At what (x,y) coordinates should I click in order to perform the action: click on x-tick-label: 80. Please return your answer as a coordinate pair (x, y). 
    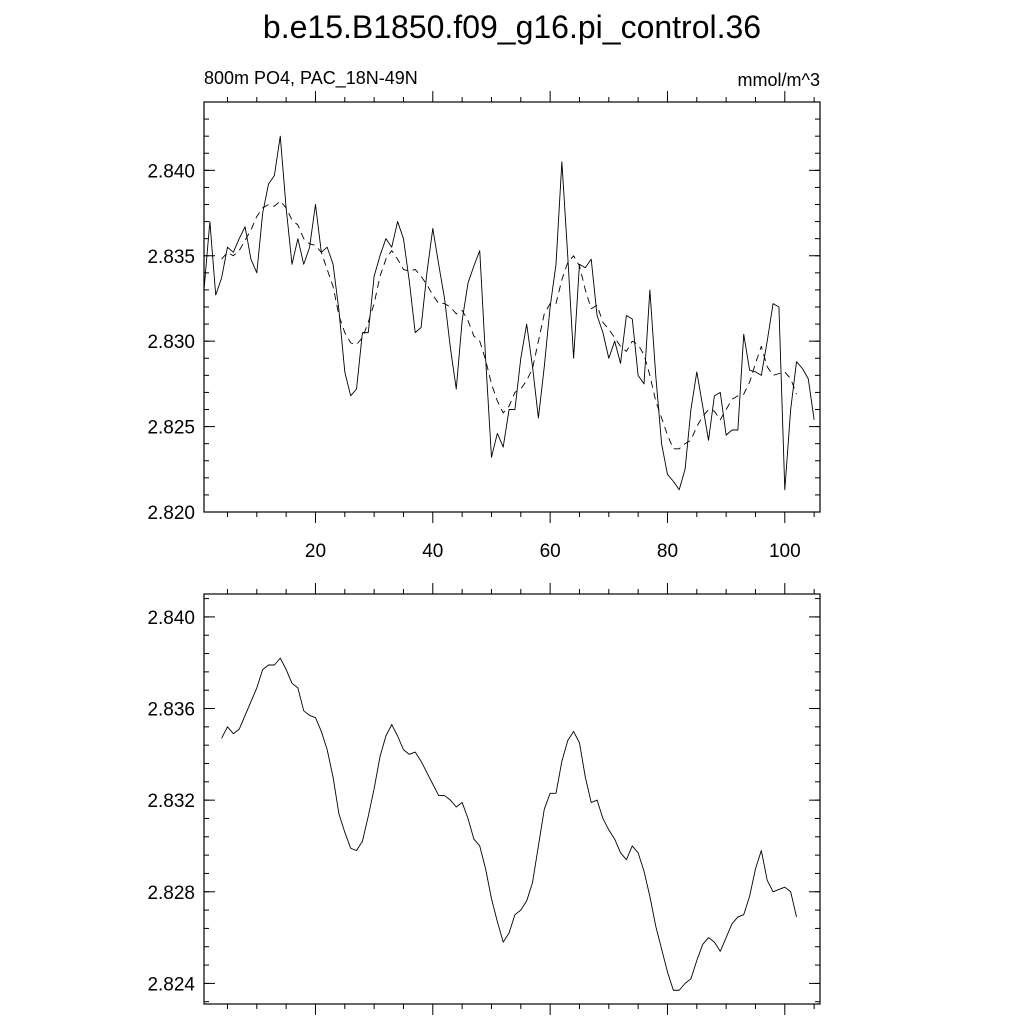
    Looking at the image, I should click on (667, 551).